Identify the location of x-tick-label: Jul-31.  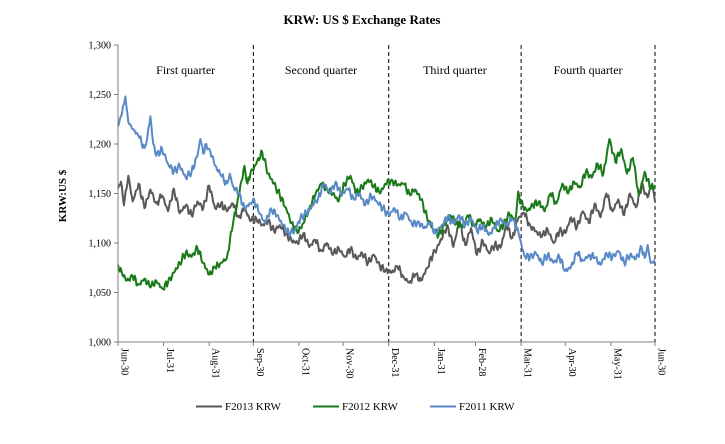
(169, 360).